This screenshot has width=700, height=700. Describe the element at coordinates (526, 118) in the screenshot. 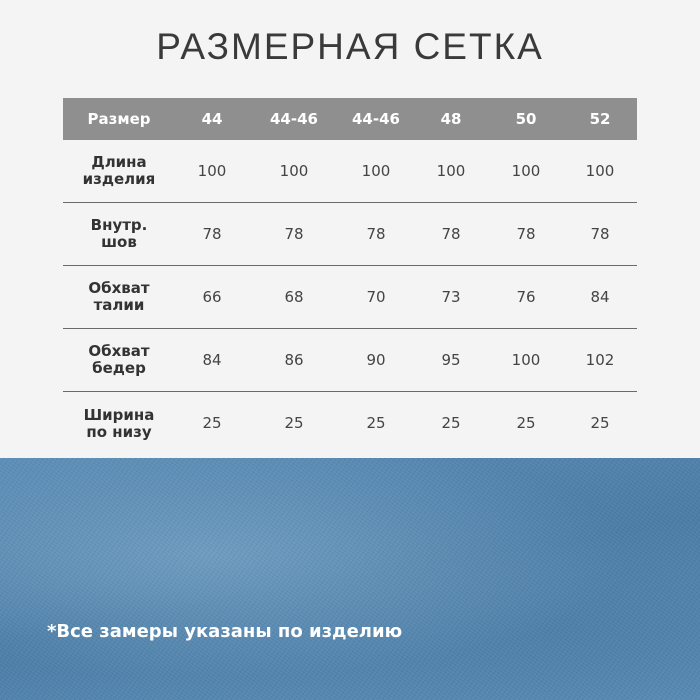

I see `header-cell: 50` at that location.